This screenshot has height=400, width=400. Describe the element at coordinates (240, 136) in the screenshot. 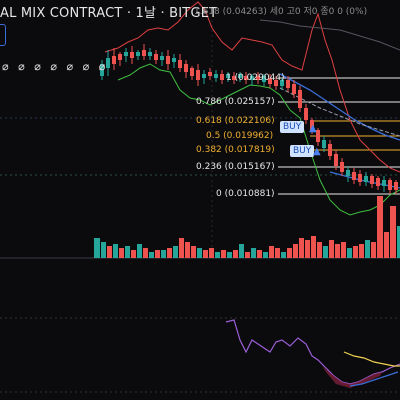

I see `fib-label-05: 0.5 (0.019962)` at that location.